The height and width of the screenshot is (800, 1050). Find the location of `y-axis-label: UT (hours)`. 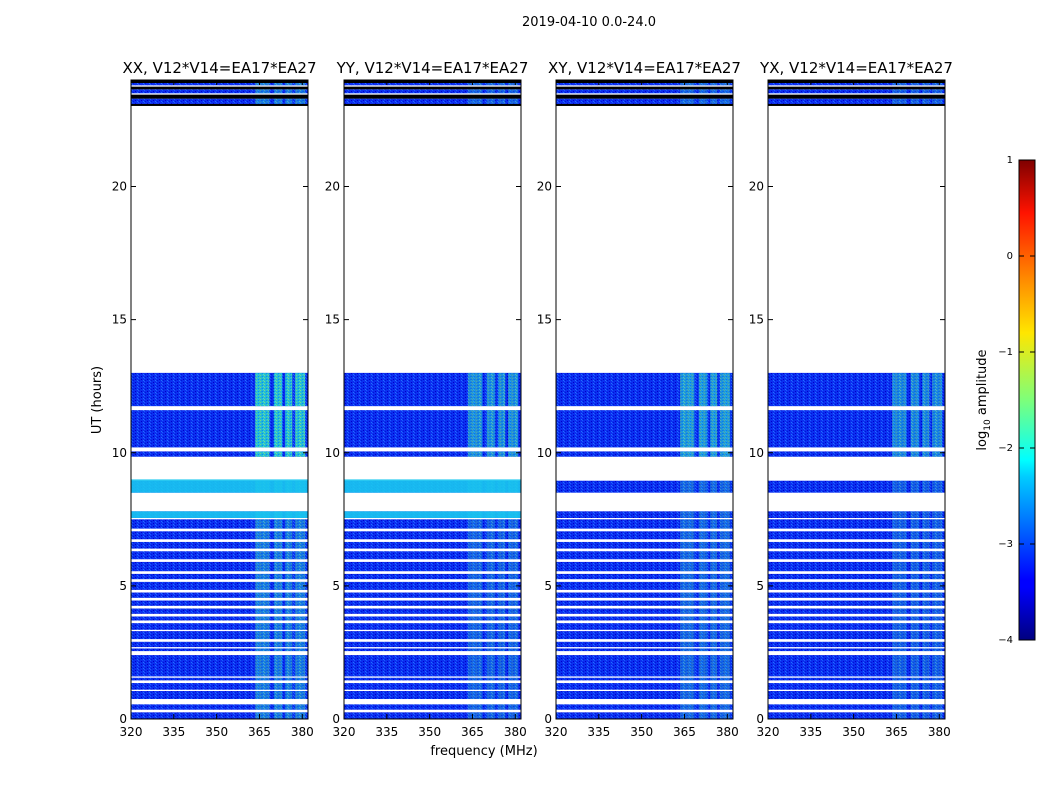

y-axis-label: UT (hours) is located at coordinates (97, 400).